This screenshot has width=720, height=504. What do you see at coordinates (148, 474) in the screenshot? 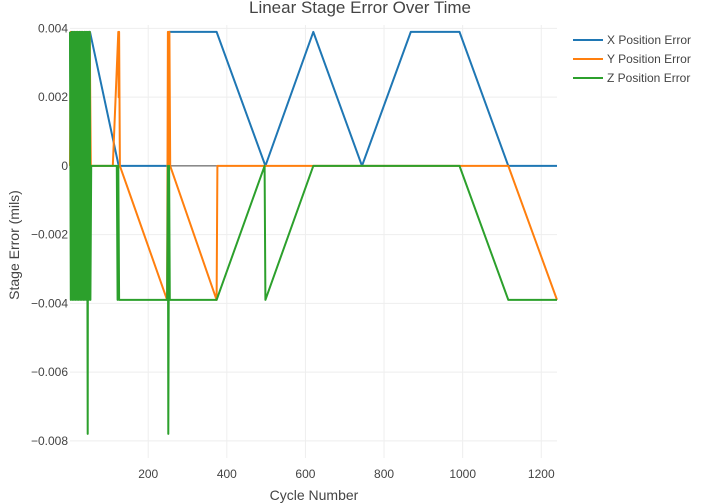
I see `x-tick-label: 200` at bounding box center [148, 474].